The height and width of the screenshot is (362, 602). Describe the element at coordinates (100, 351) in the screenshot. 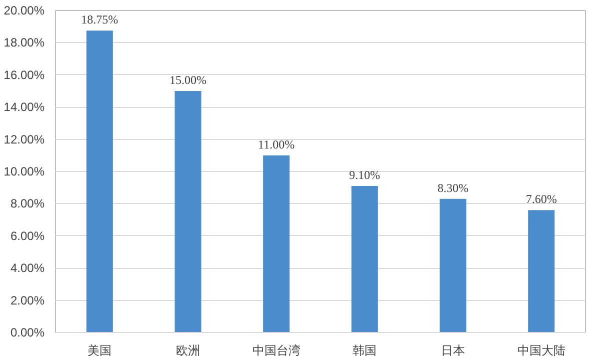

I see `x-tick-label: 美国` at that location.